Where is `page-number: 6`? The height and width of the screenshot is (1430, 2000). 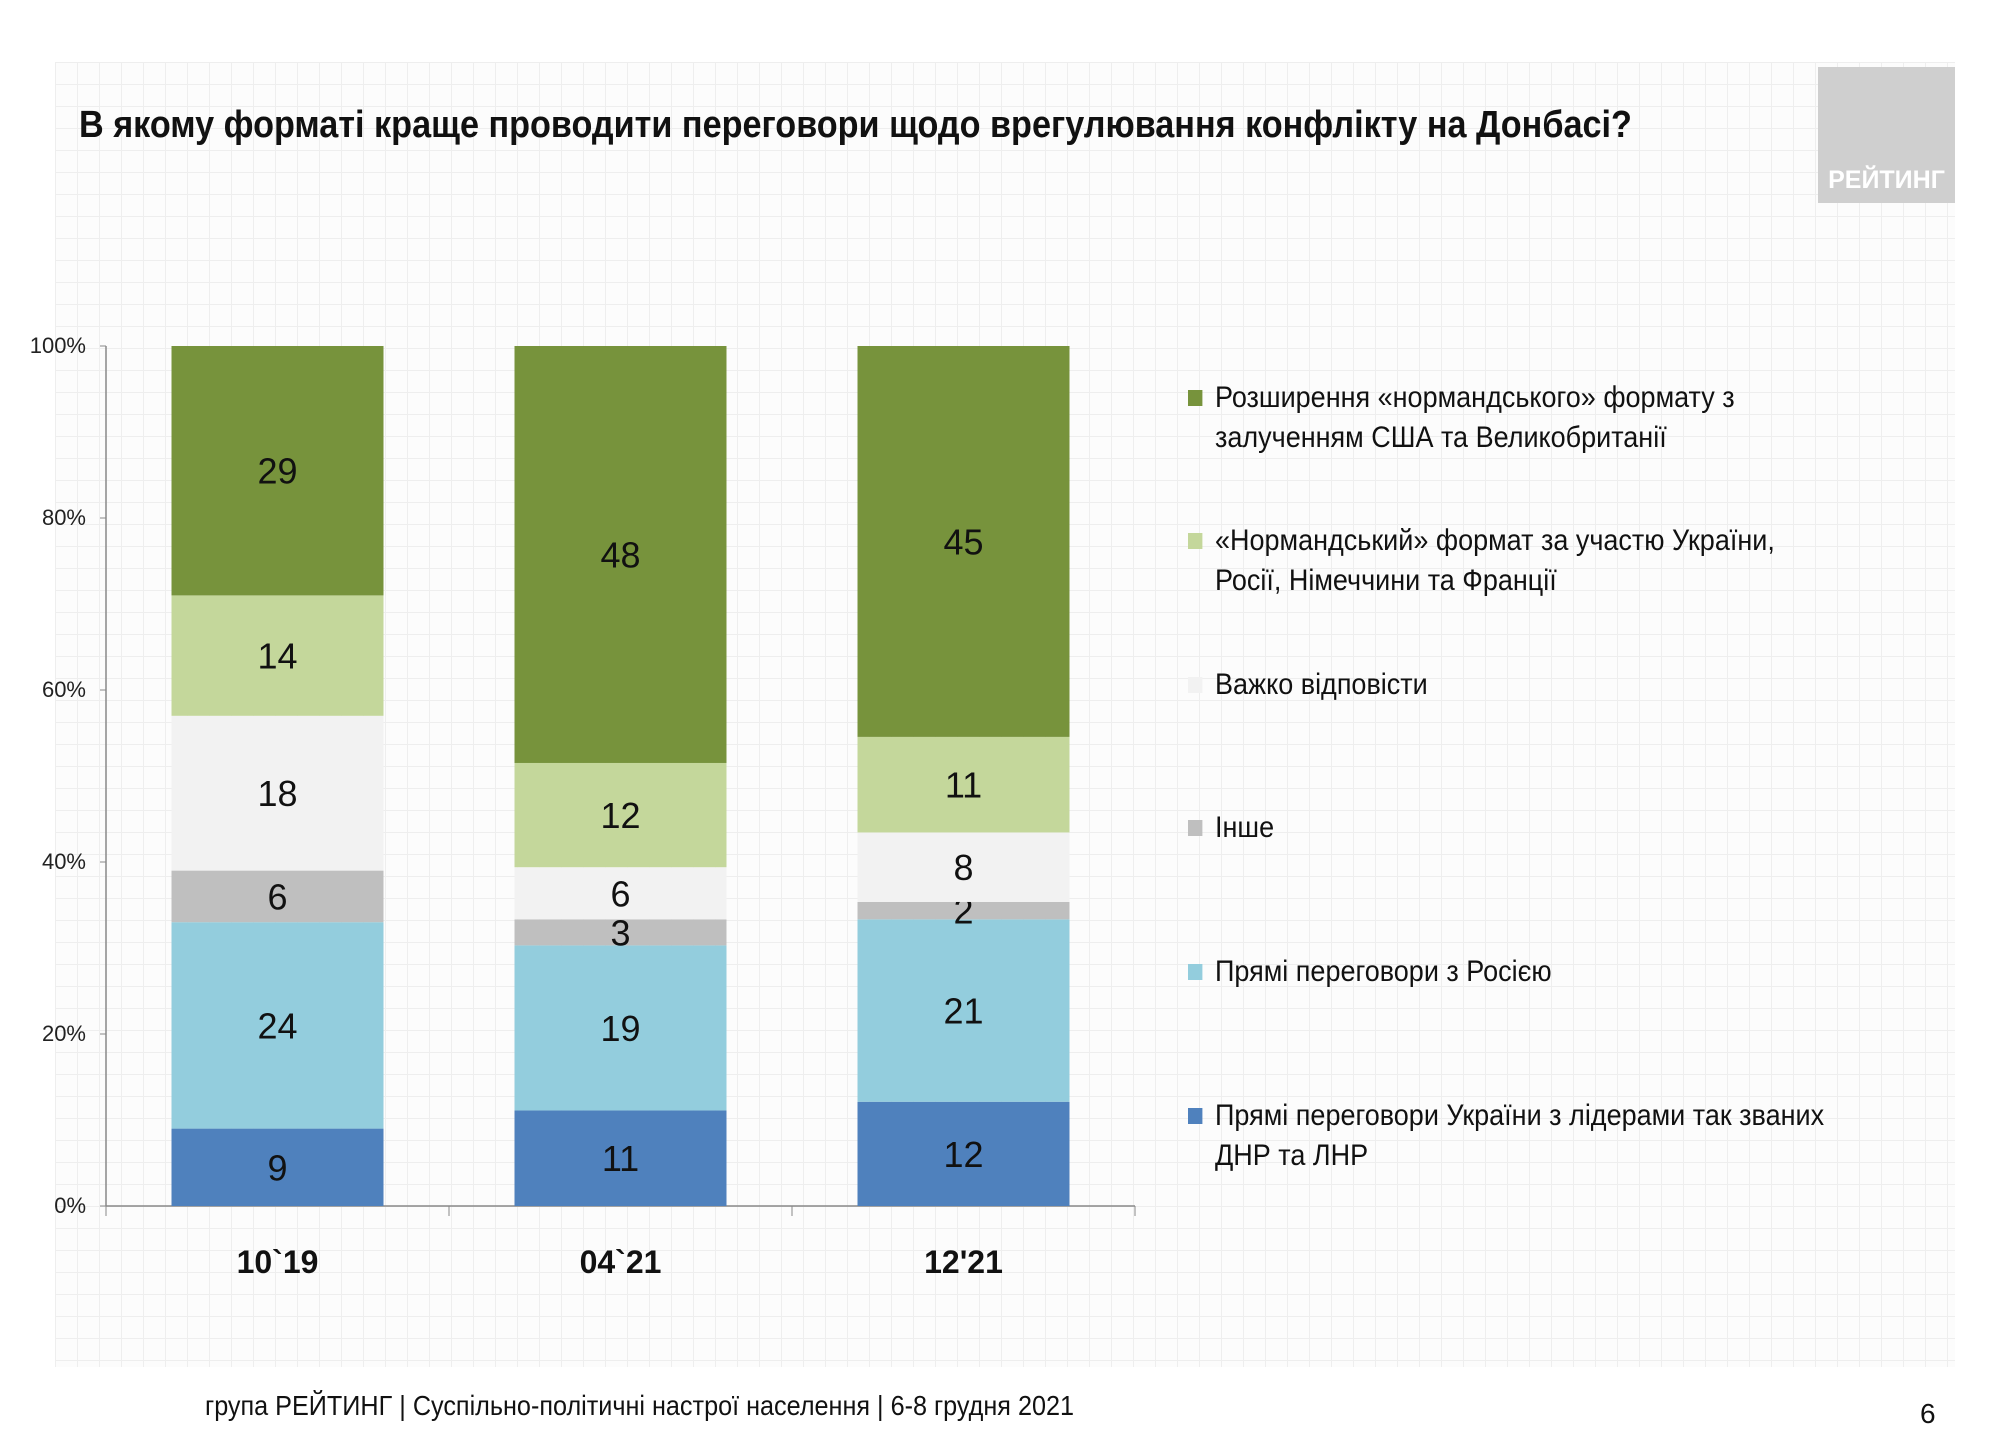 page-number: 6 is located at coordinates (1928, 1413).